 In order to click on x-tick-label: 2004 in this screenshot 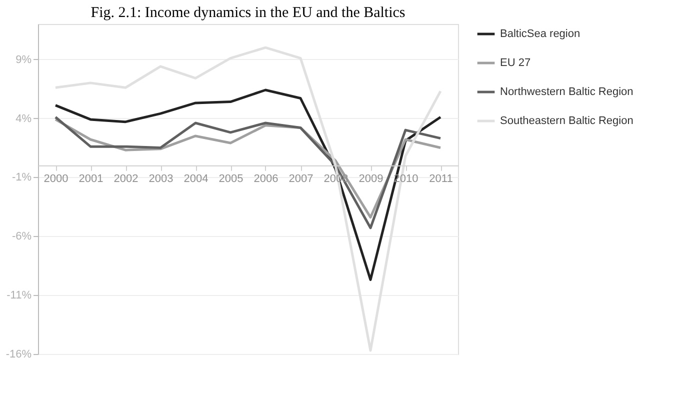, I will do `click(196, 178)`.